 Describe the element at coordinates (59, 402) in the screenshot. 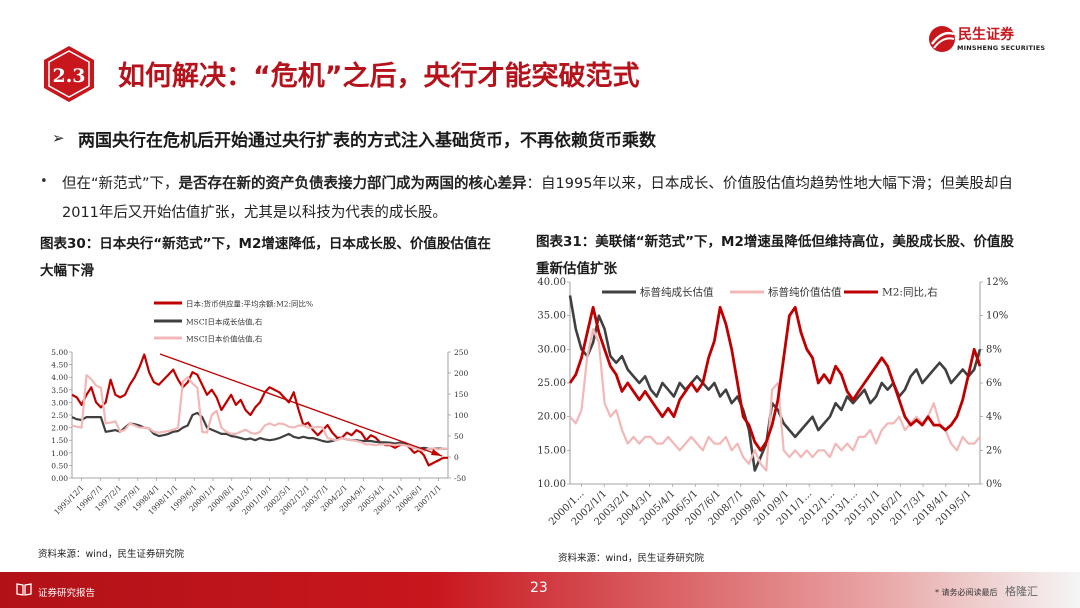

I see `y-left-tick-label: 3.00` at that location.